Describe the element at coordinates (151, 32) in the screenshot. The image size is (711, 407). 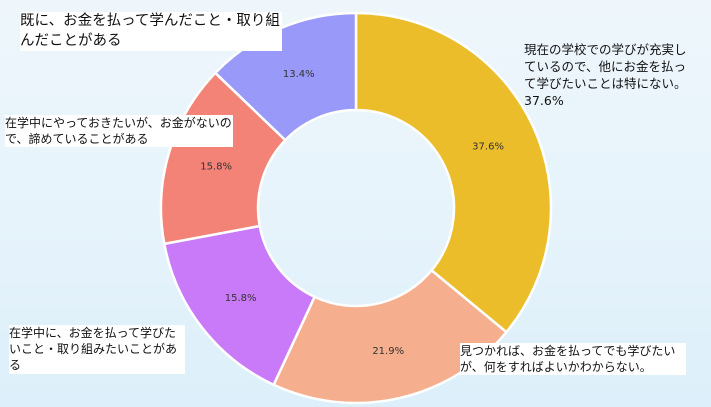
I see `slice-label-already-learned: 既に、お金を払って学んだこと・取り組んだことがある` at that location.